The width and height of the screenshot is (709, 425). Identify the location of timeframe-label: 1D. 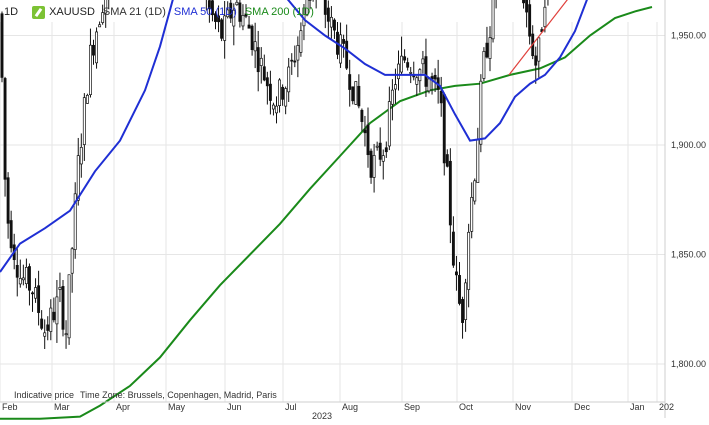
(11, 12).